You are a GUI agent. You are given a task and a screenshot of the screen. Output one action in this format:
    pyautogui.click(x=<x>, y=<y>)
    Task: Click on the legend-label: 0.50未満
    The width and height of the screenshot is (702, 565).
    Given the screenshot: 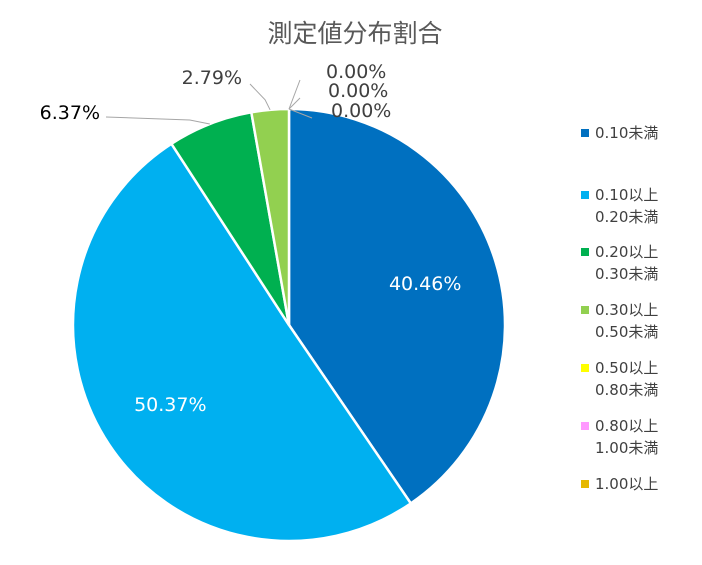 What is the action you would take?
    pyautogui.click(x=626, y=332)
    